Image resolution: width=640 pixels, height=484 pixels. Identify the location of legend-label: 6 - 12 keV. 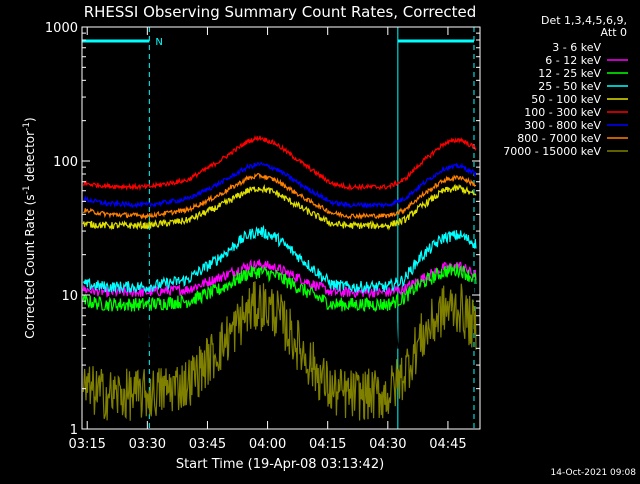
(573, 60).